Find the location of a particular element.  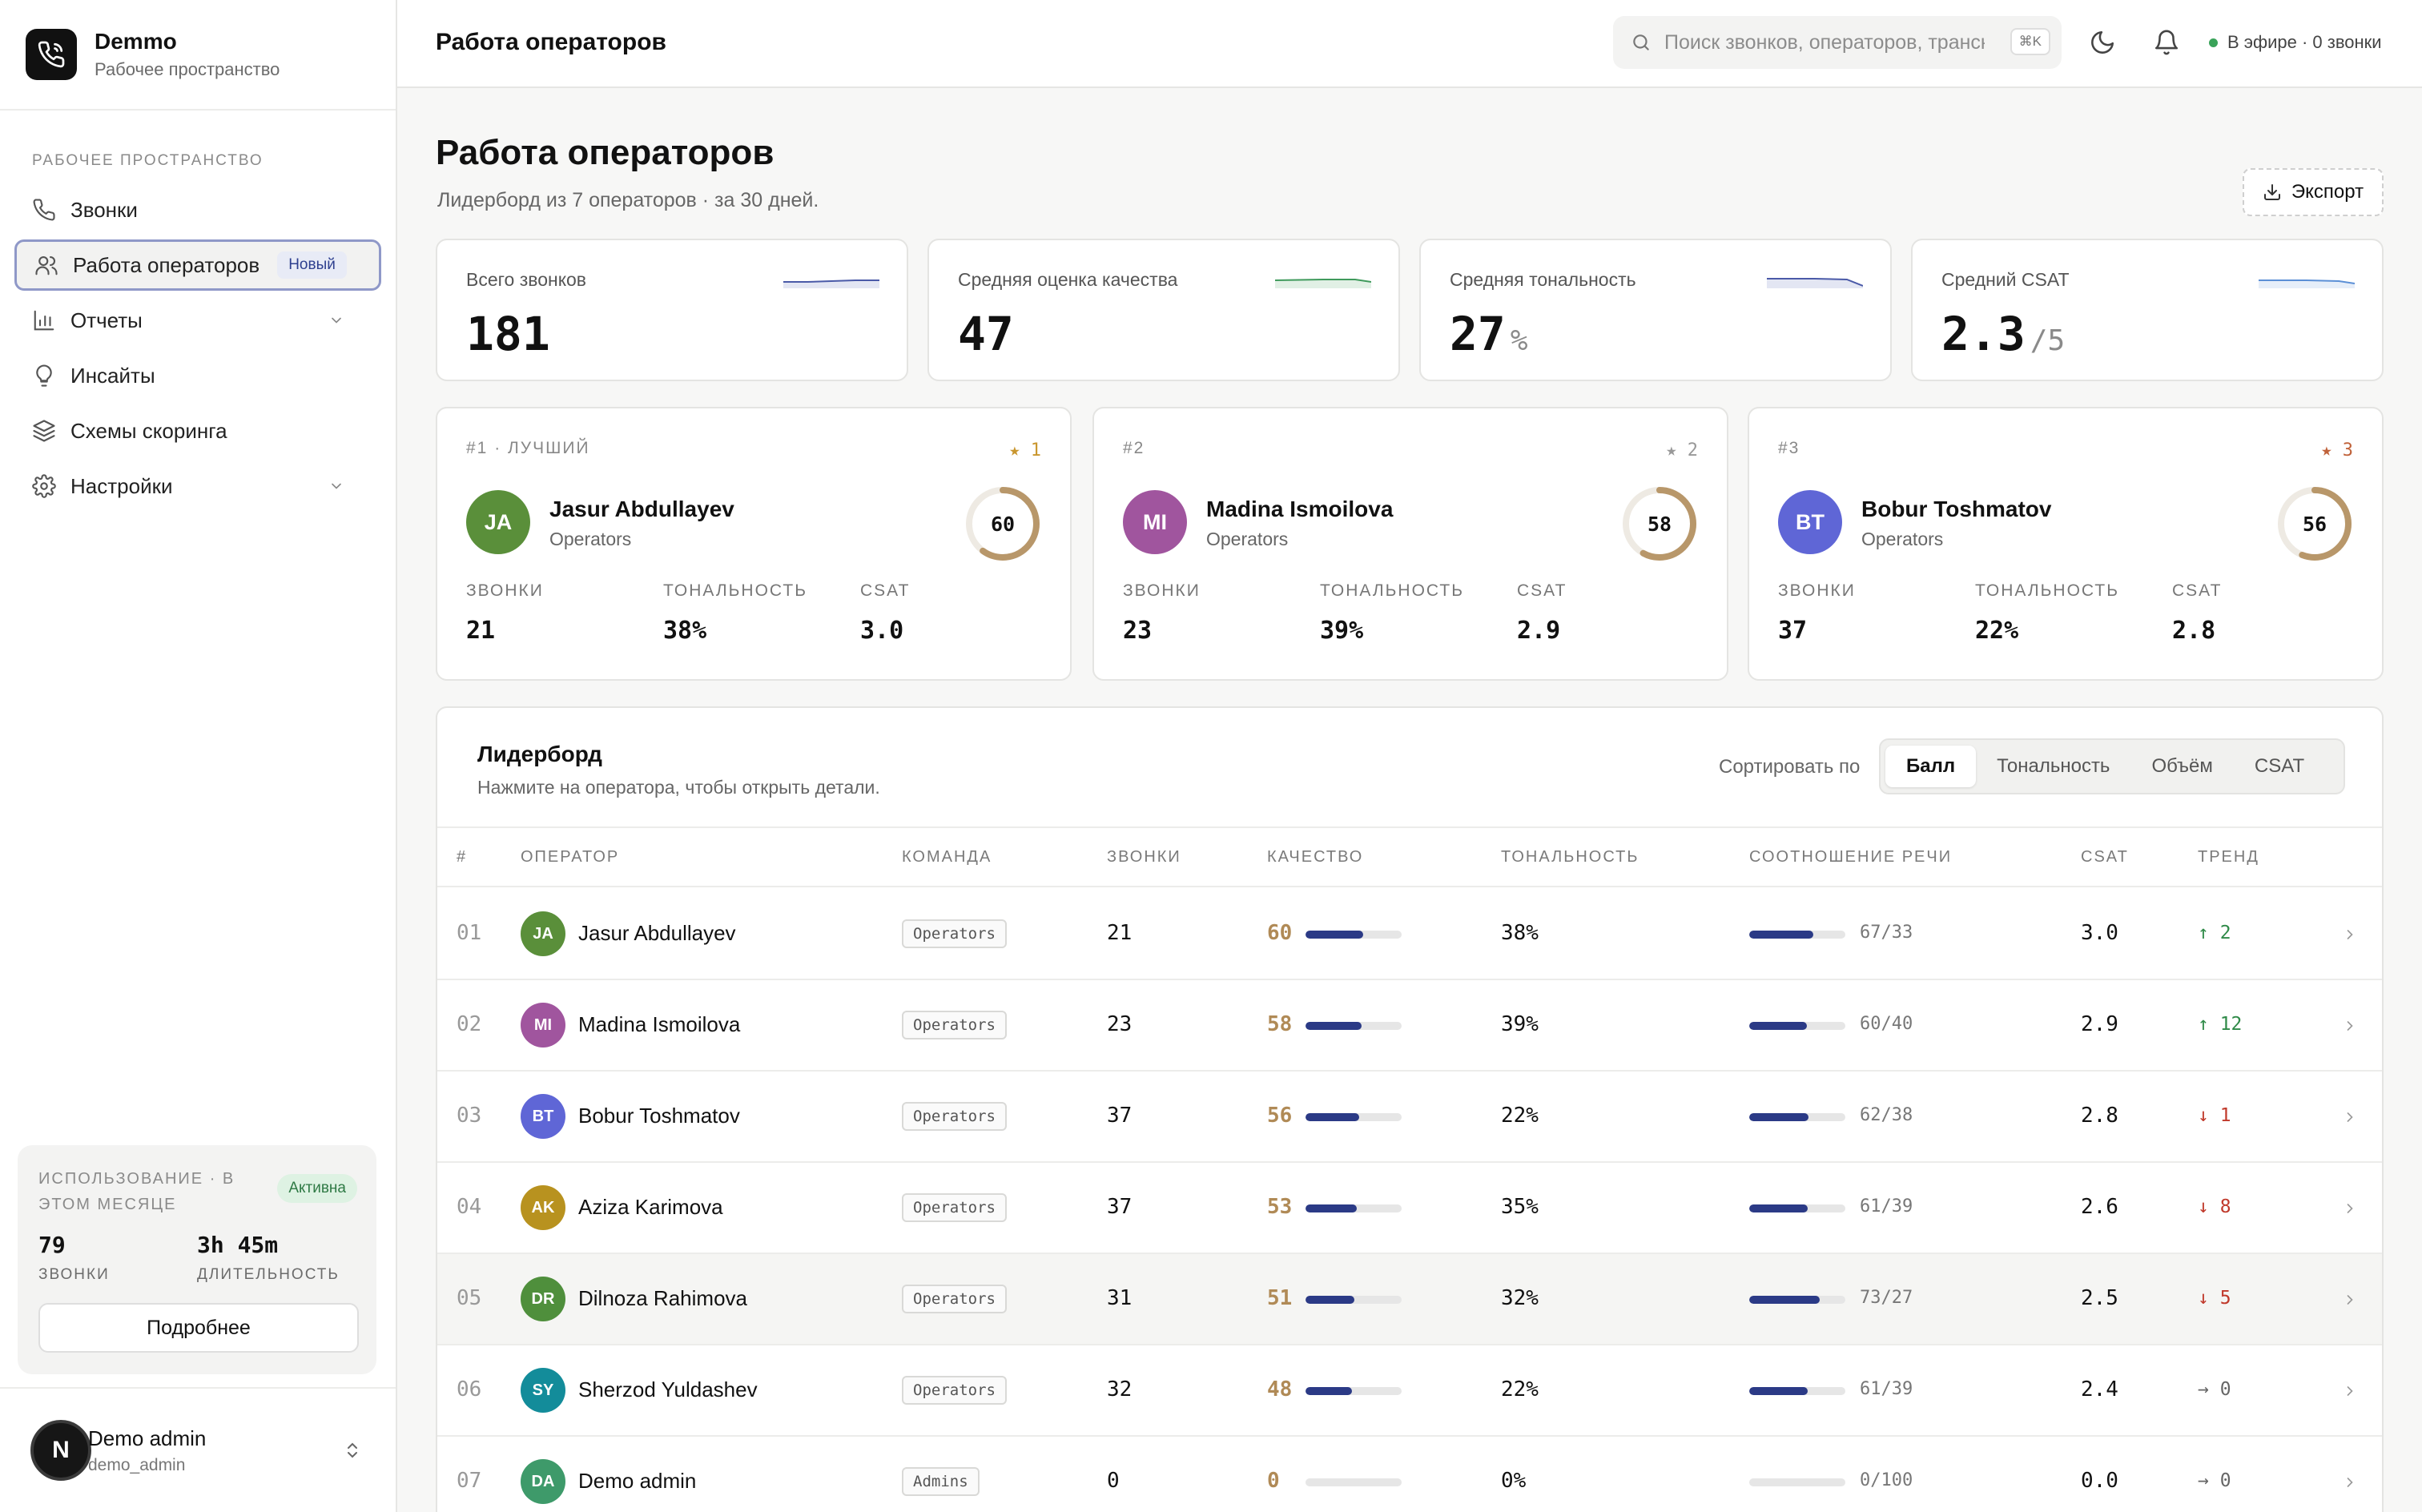

sidebar-item-reports: Отчеты is located at coordinates (197, 320).